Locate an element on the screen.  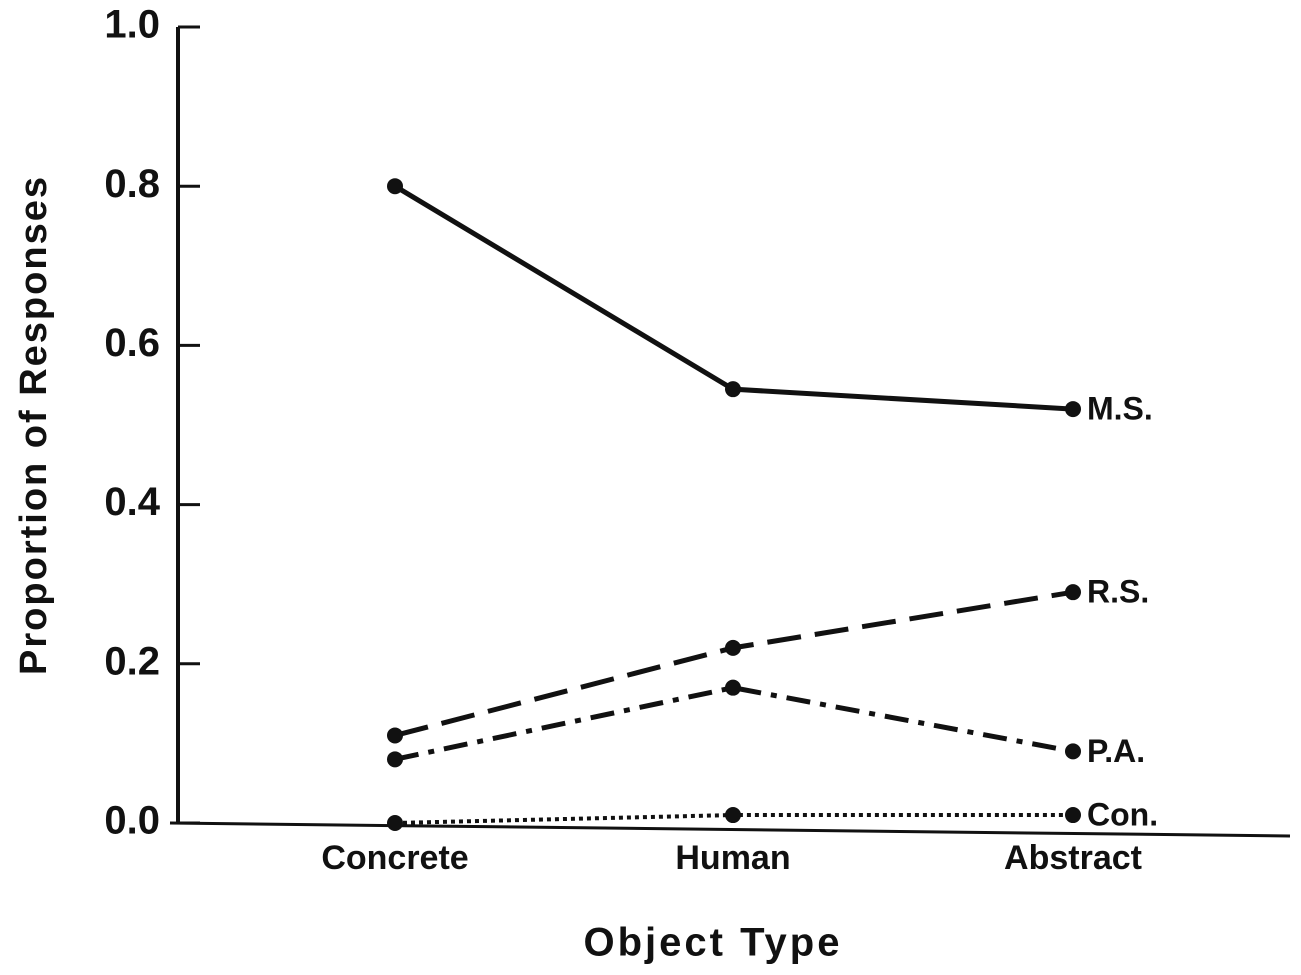
y-tick-label: 1.0 is located at coordinates (132, 25).